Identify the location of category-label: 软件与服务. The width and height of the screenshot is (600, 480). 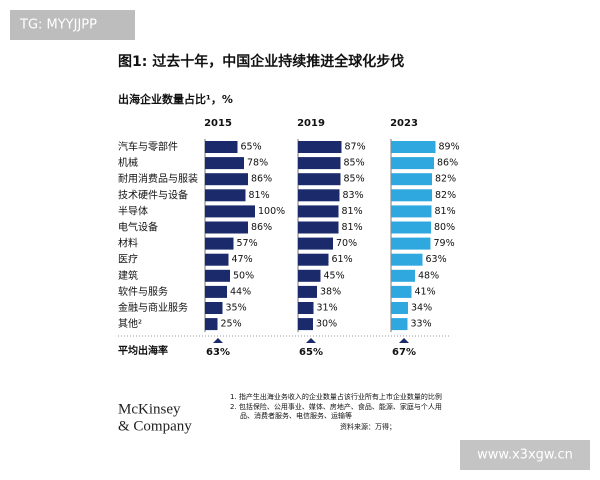
(143, 291).